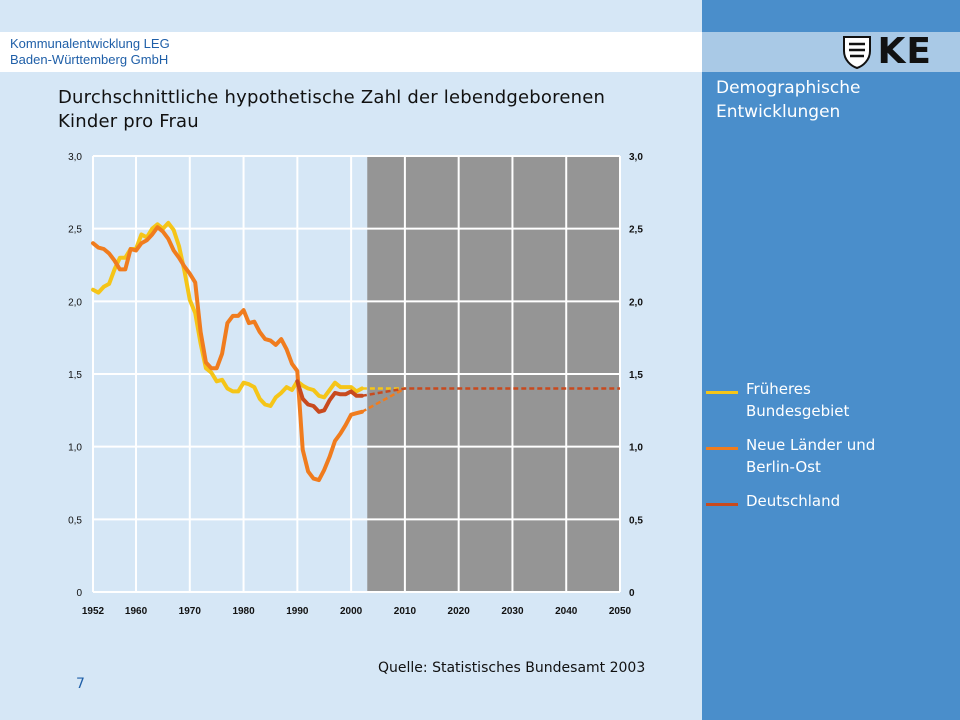 The image size is (960, 720). I want to click on y-tick-label-left: 0,5, so click(75, 520).